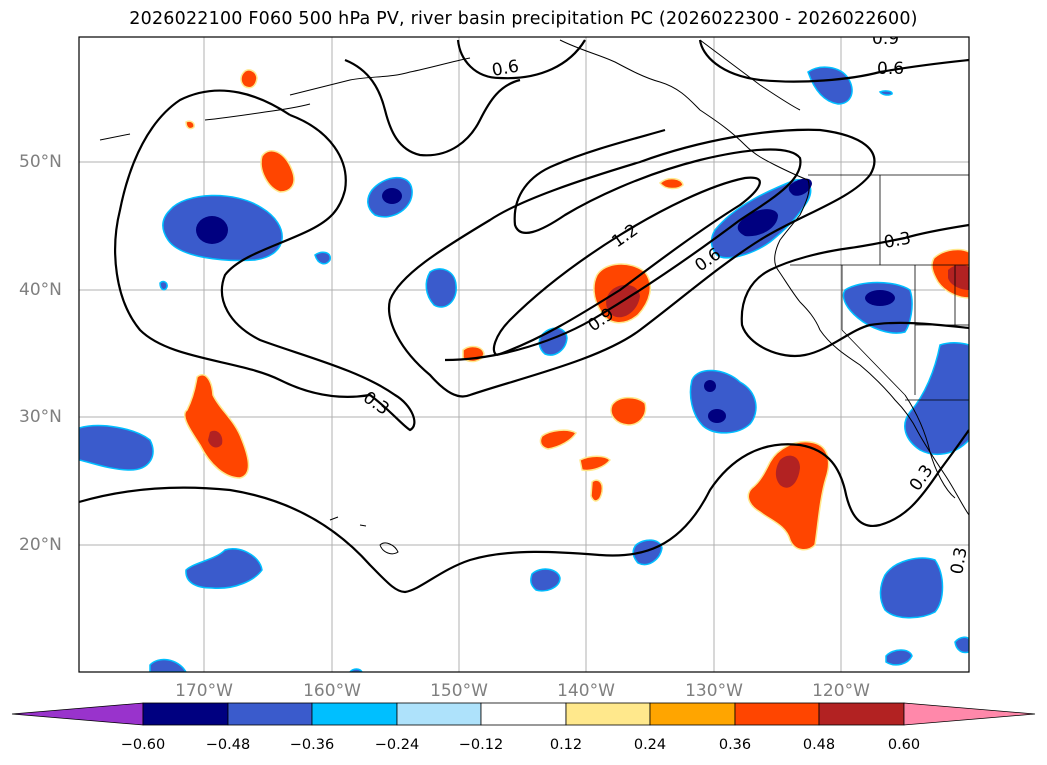 The height and width of the screenshot is (765, 1047). Describe the element at coordinates (969, 714) in the screenshot. I see `colorbar-extend-high` at that location.